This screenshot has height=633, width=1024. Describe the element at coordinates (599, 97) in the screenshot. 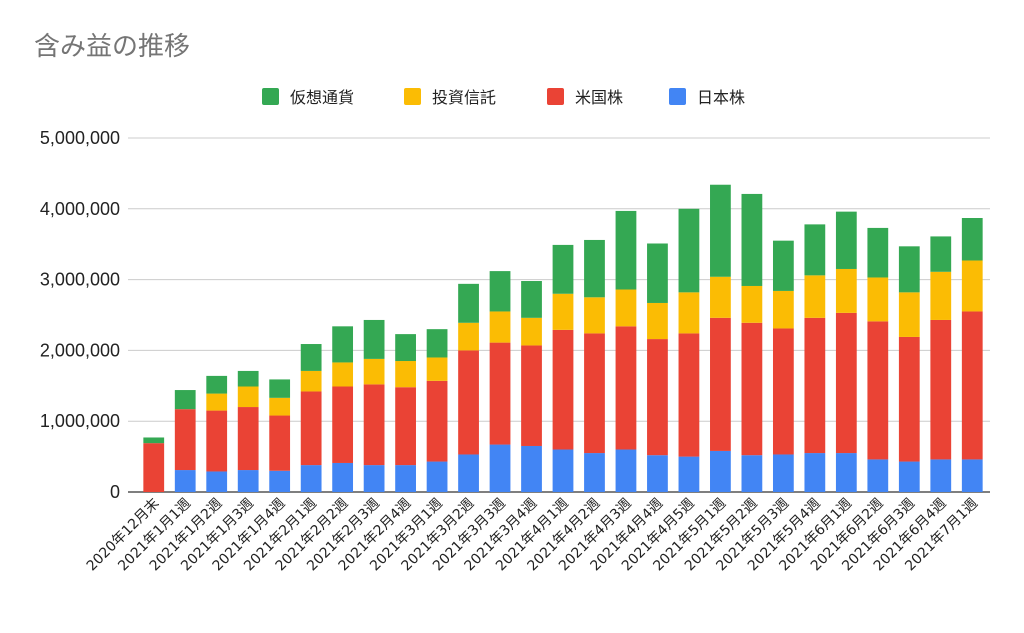

I see `legend-label: 米国株` at that location.